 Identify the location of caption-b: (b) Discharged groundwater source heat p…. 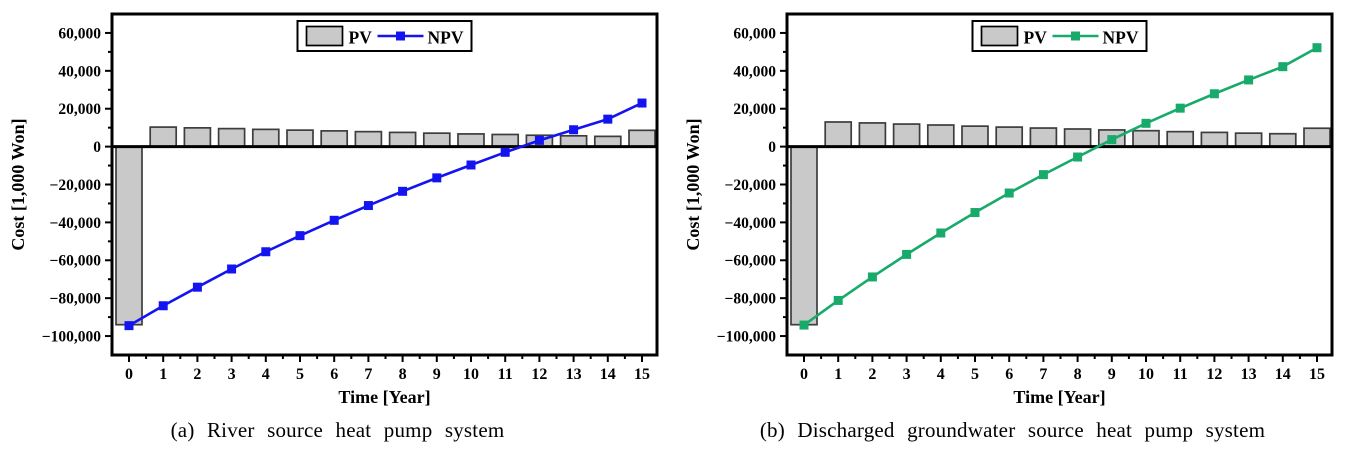
(1012, 430).